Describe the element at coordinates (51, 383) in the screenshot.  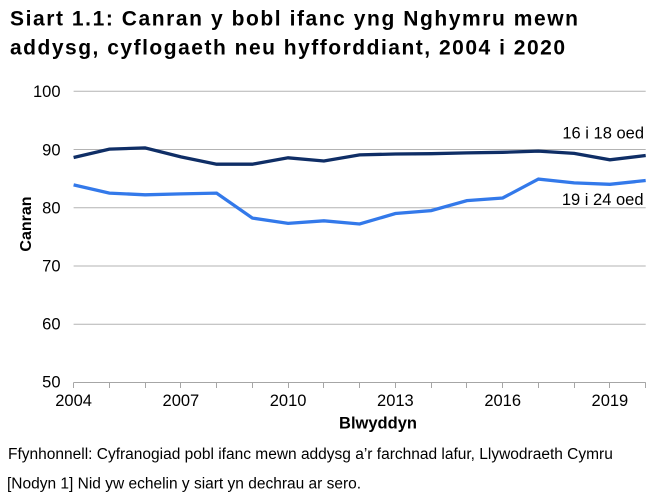
I see `svg-text: 50` at that location.